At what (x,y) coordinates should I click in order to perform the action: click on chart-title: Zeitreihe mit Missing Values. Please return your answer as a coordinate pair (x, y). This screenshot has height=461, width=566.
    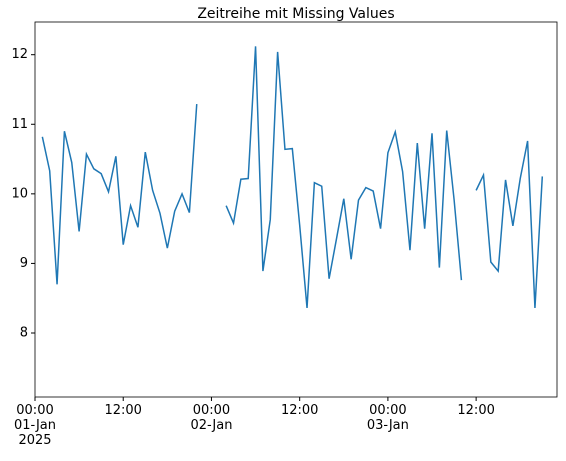
    Looking at the image, I should click on (295, 14).